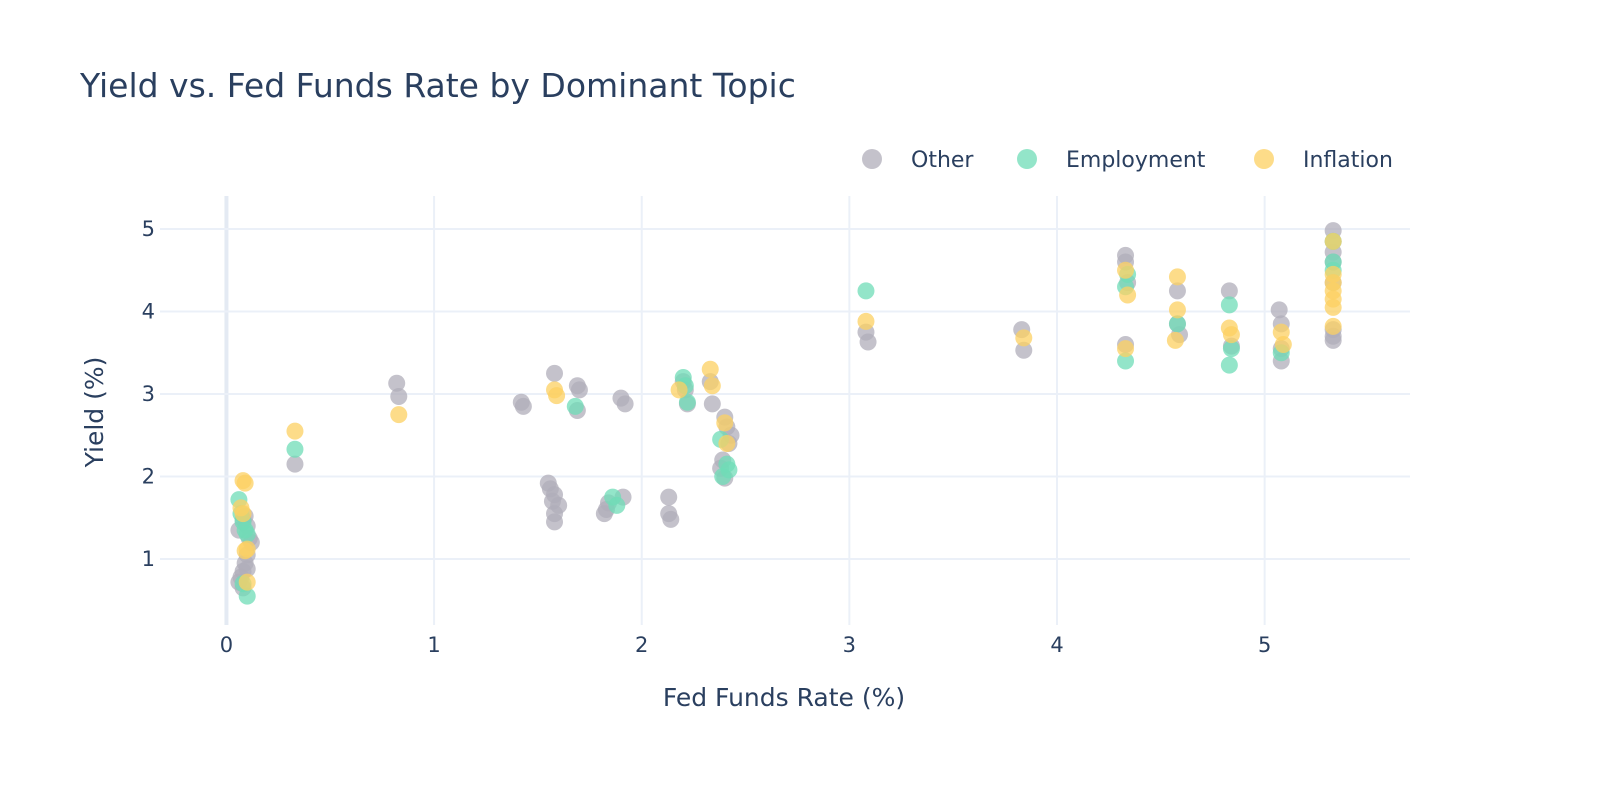 This screenshot has width=1600, height=800. What do you see at coordinates (148, 312) in the screenshot?
I see `y-tick-label: 4` at bounding box center [148, 312].